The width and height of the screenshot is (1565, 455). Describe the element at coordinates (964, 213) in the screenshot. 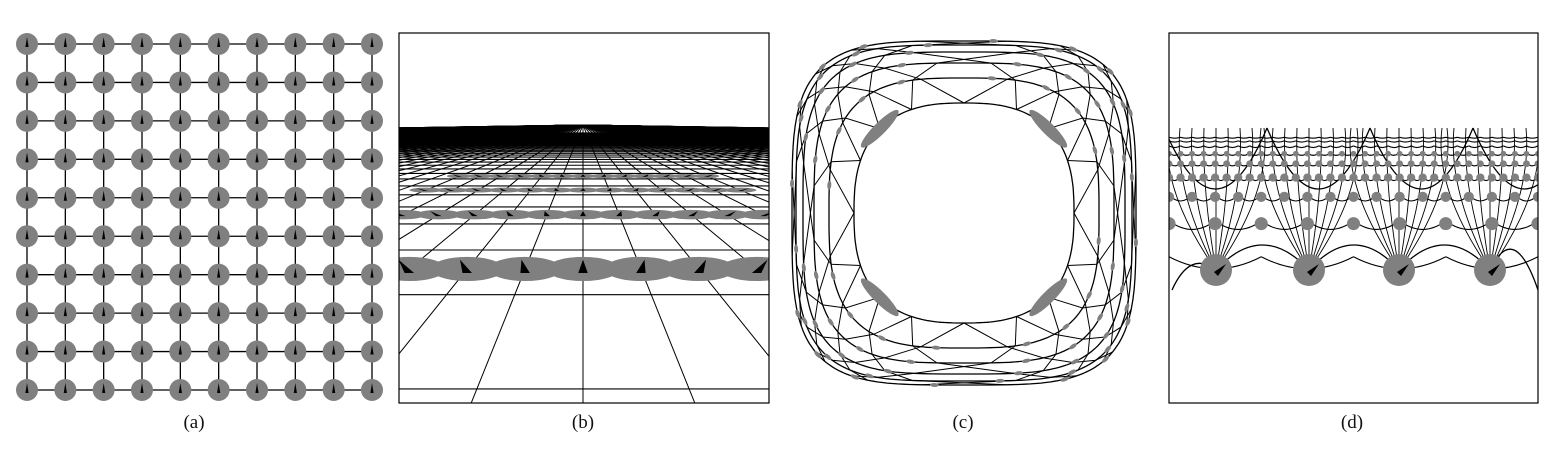

I see `warp-ring` at that location.